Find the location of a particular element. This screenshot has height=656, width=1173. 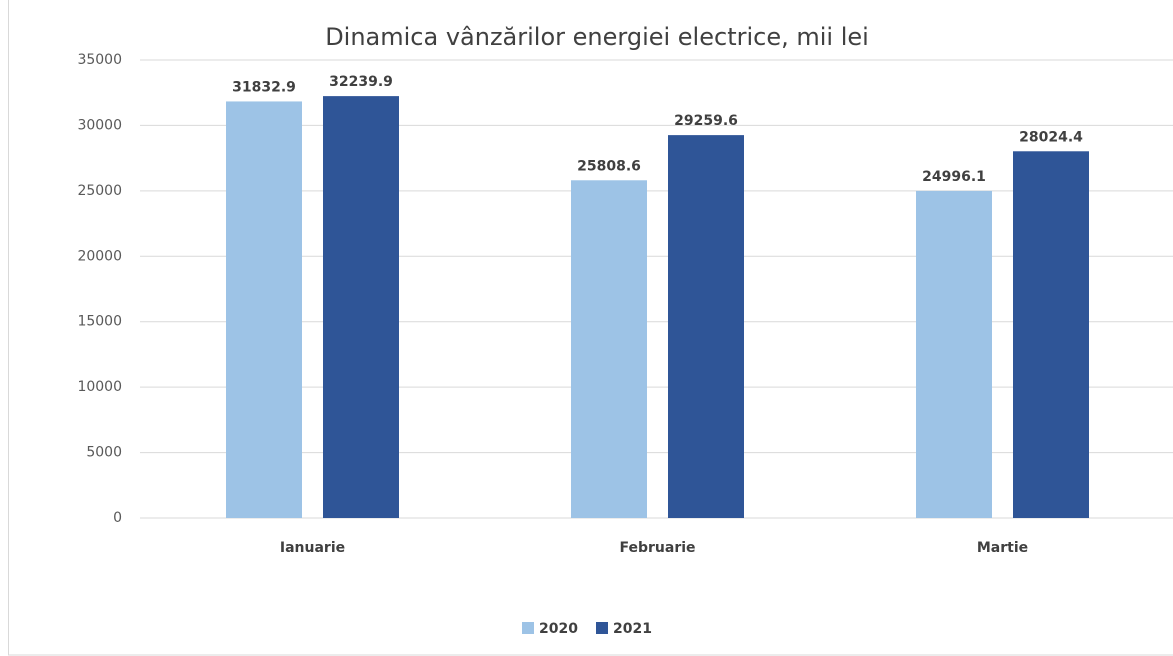

x-tick-label: Februarie is located at coordinates (657, 548).